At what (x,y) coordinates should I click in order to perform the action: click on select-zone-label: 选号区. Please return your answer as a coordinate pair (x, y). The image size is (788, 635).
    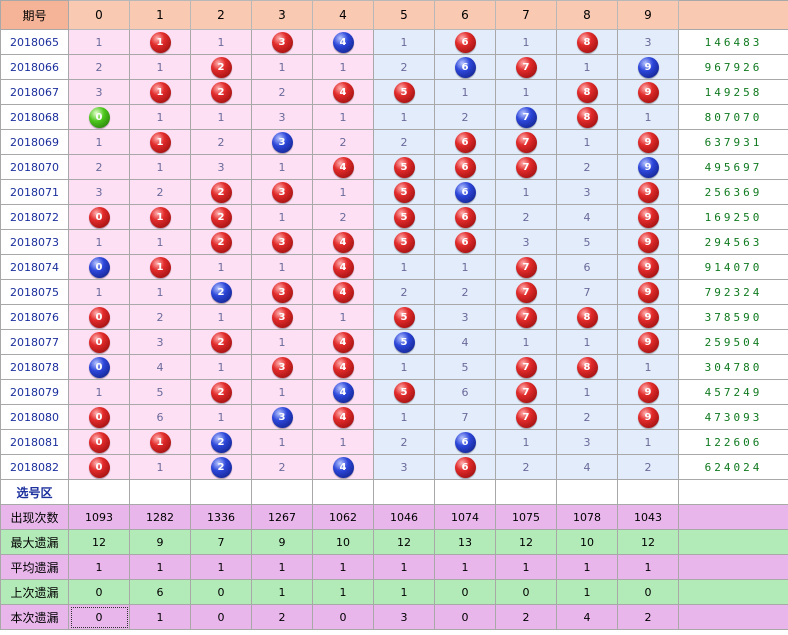
    Looking at the image, I should click on (34, 492).